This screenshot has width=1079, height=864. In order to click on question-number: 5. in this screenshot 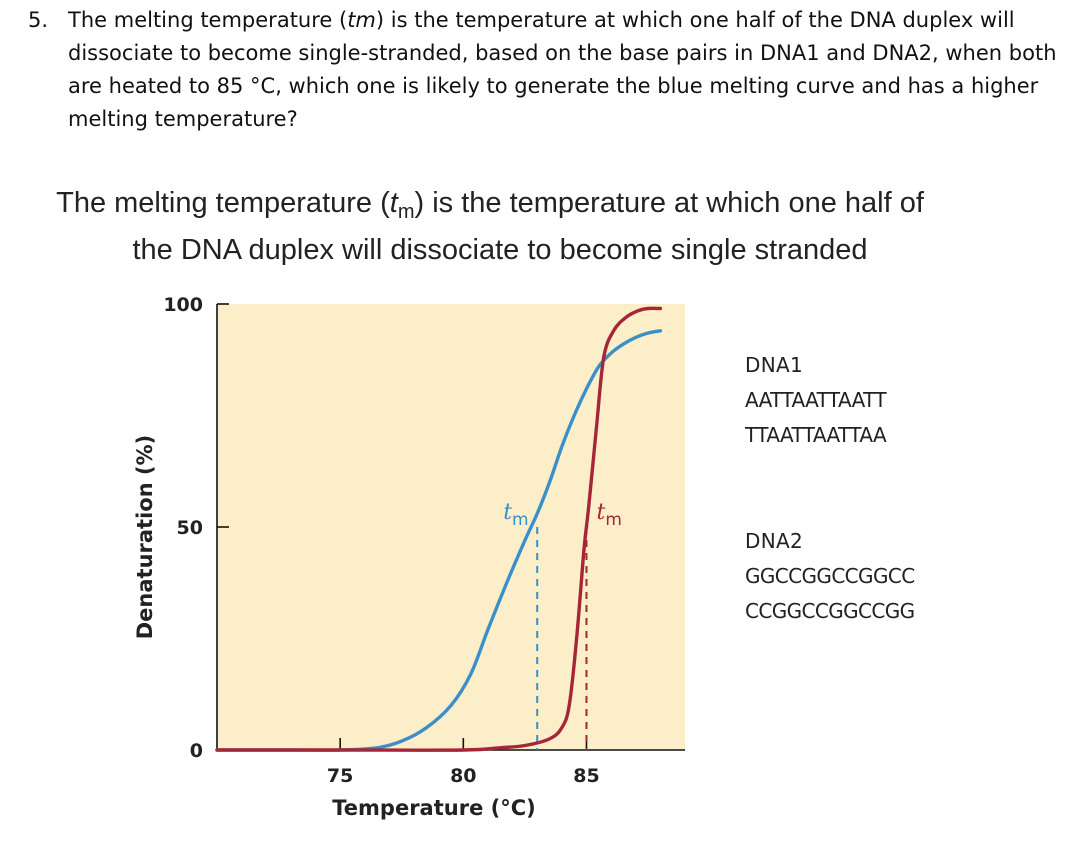, I will do `click(38, 20)`.